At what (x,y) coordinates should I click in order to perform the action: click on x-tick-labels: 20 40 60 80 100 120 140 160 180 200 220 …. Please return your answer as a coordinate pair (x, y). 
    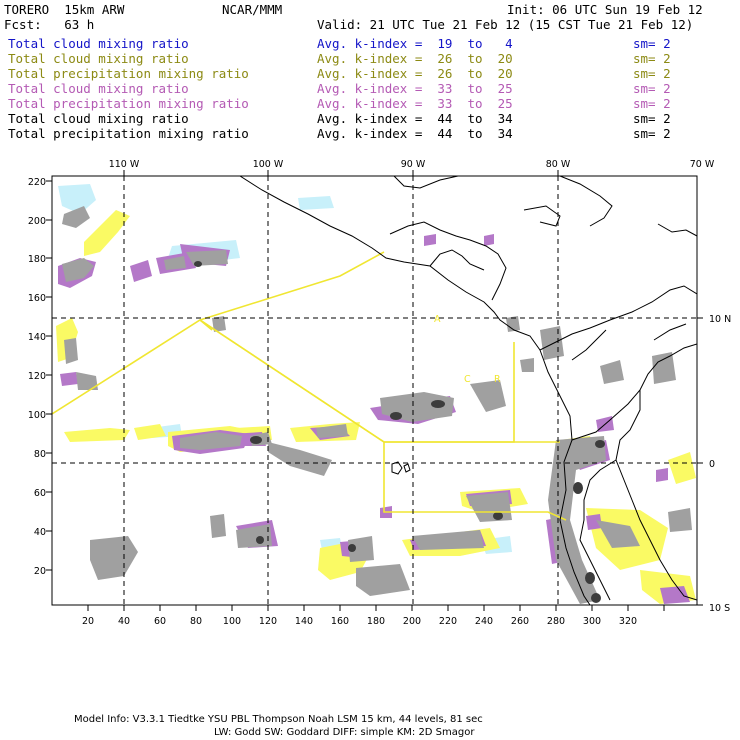
    Looking at the image, I should click on (359, 621).